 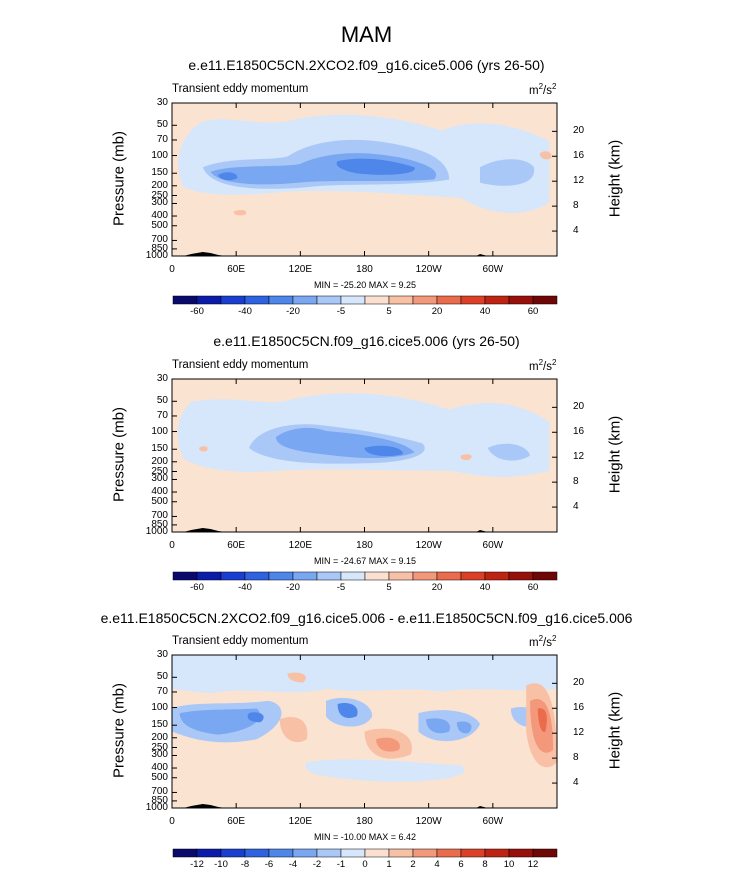 What do you see at coordinates (364, 821) in the screenshot?
I see `x-tick-label: 180` at bounding box center [364, 821].